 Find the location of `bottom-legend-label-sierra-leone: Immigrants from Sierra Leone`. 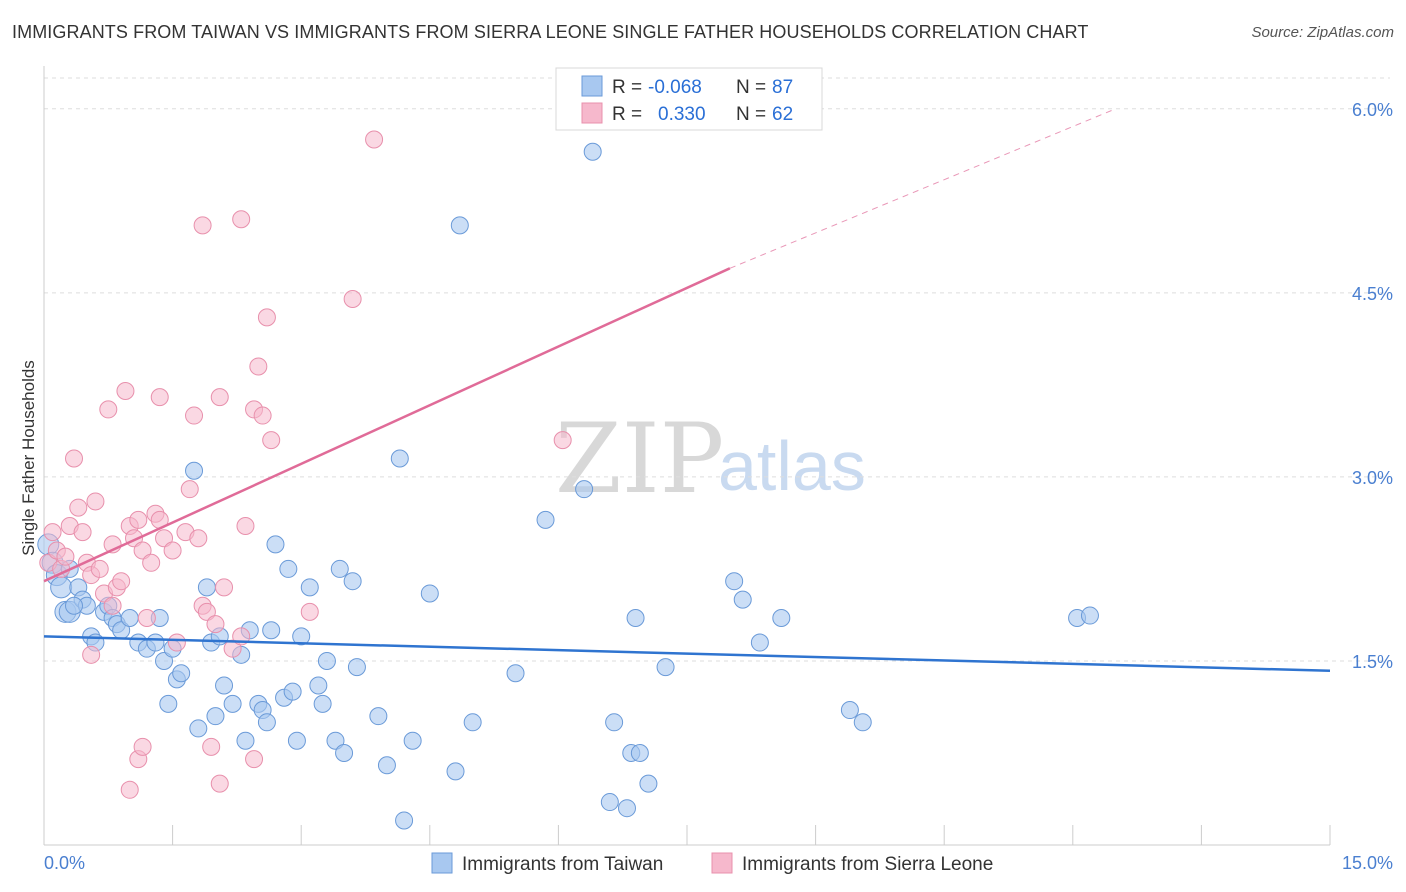

bottom-legend-label-sierra-leone: Immigrants from Sierra Leone is located at coordinates (867, 864).